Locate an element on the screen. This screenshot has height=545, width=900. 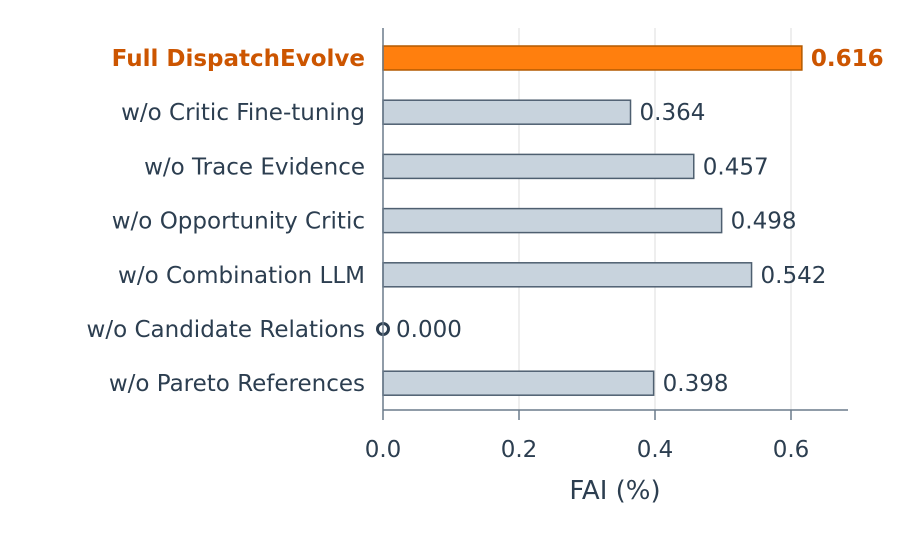
category-label-1: w/o Critic Fine-tuning is located at coordinates (243, 113).